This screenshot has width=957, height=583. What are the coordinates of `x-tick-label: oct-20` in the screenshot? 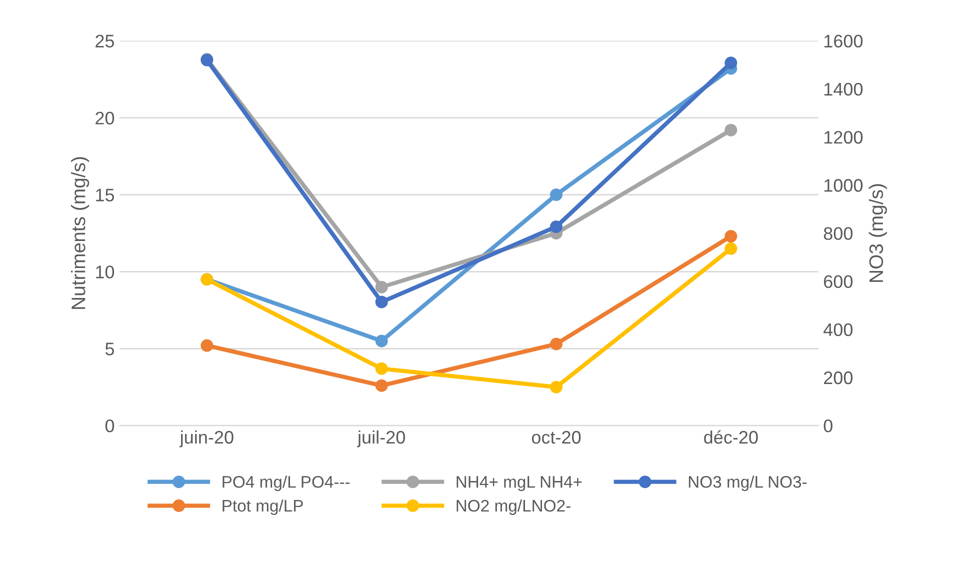 It's located at (556, 437).